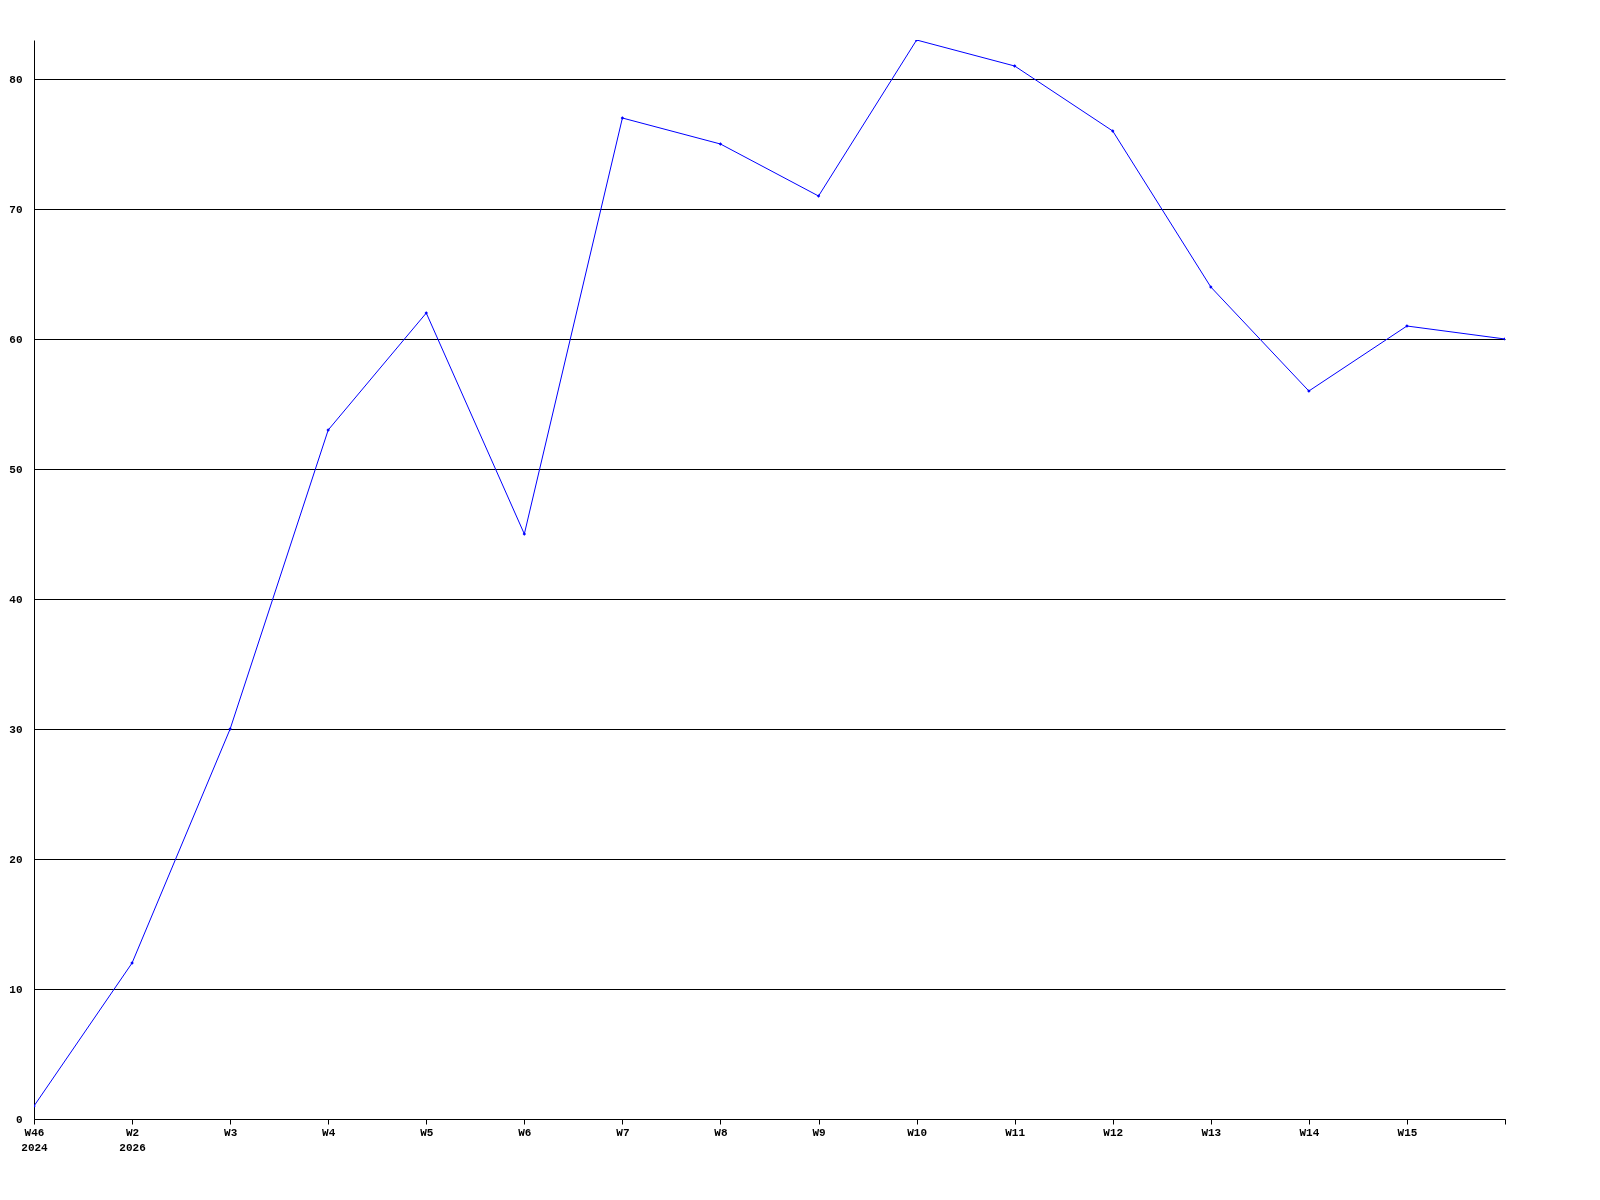  What do you see at coordinates (1309, 1132) in the screenshot?
I see `x-tick-label: W14` at bounding box center [1309, 1132].